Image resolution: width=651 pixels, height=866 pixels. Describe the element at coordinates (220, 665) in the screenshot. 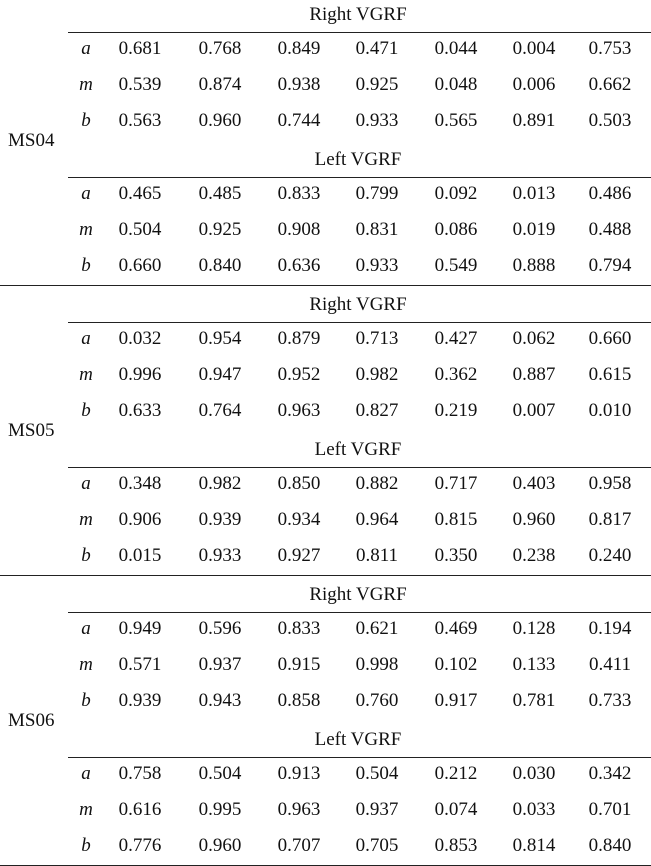

I see `table-cell: 0.937` at that location.